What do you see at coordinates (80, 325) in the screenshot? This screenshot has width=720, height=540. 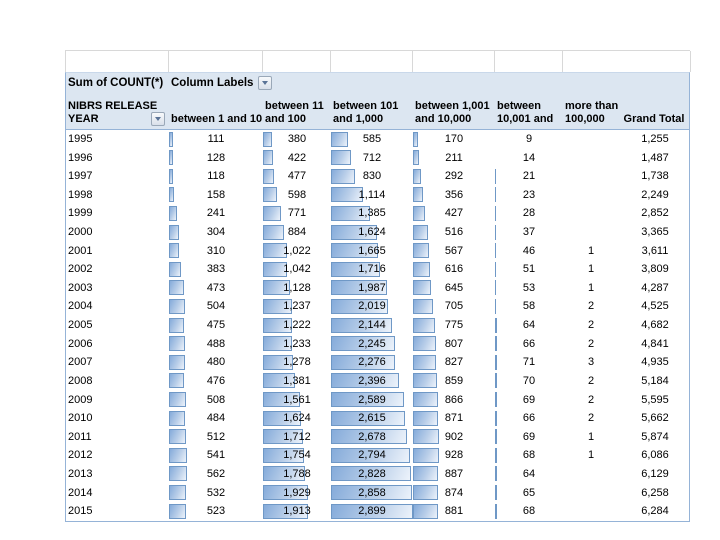 I see `year-label: 2005` at bounding box center [80, 325].